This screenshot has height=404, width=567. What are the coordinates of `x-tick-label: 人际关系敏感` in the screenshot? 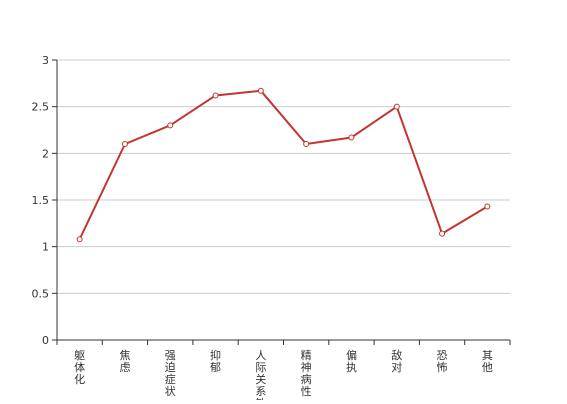 It's located at (260, 374).